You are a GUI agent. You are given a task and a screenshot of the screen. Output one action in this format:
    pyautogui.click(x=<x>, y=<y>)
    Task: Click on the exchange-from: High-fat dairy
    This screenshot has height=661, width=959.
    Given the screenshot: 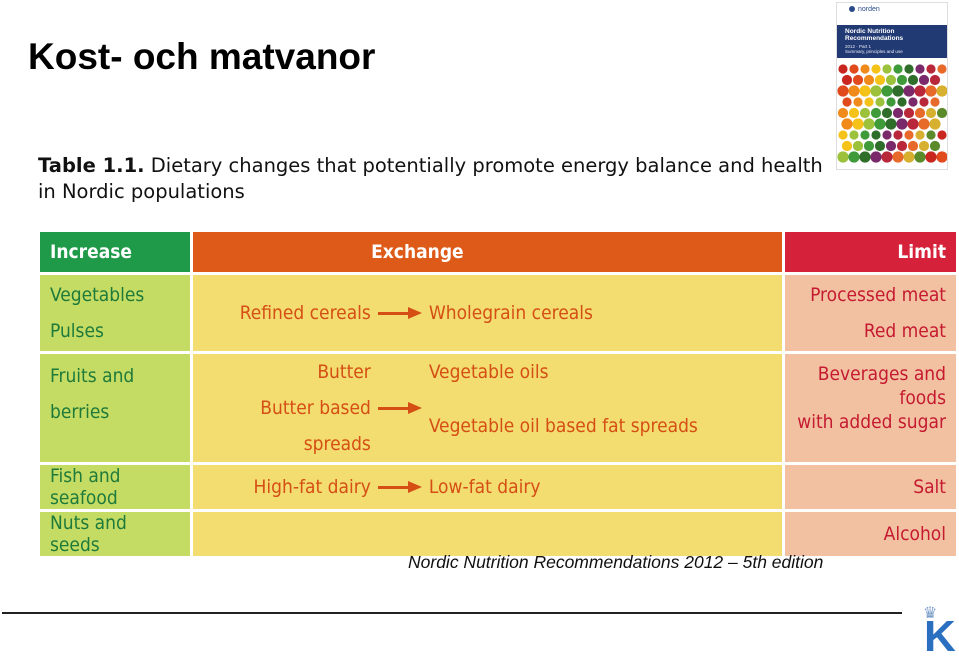 What is the action you would take?
    pyautogui.click(x=312, y=487)
    